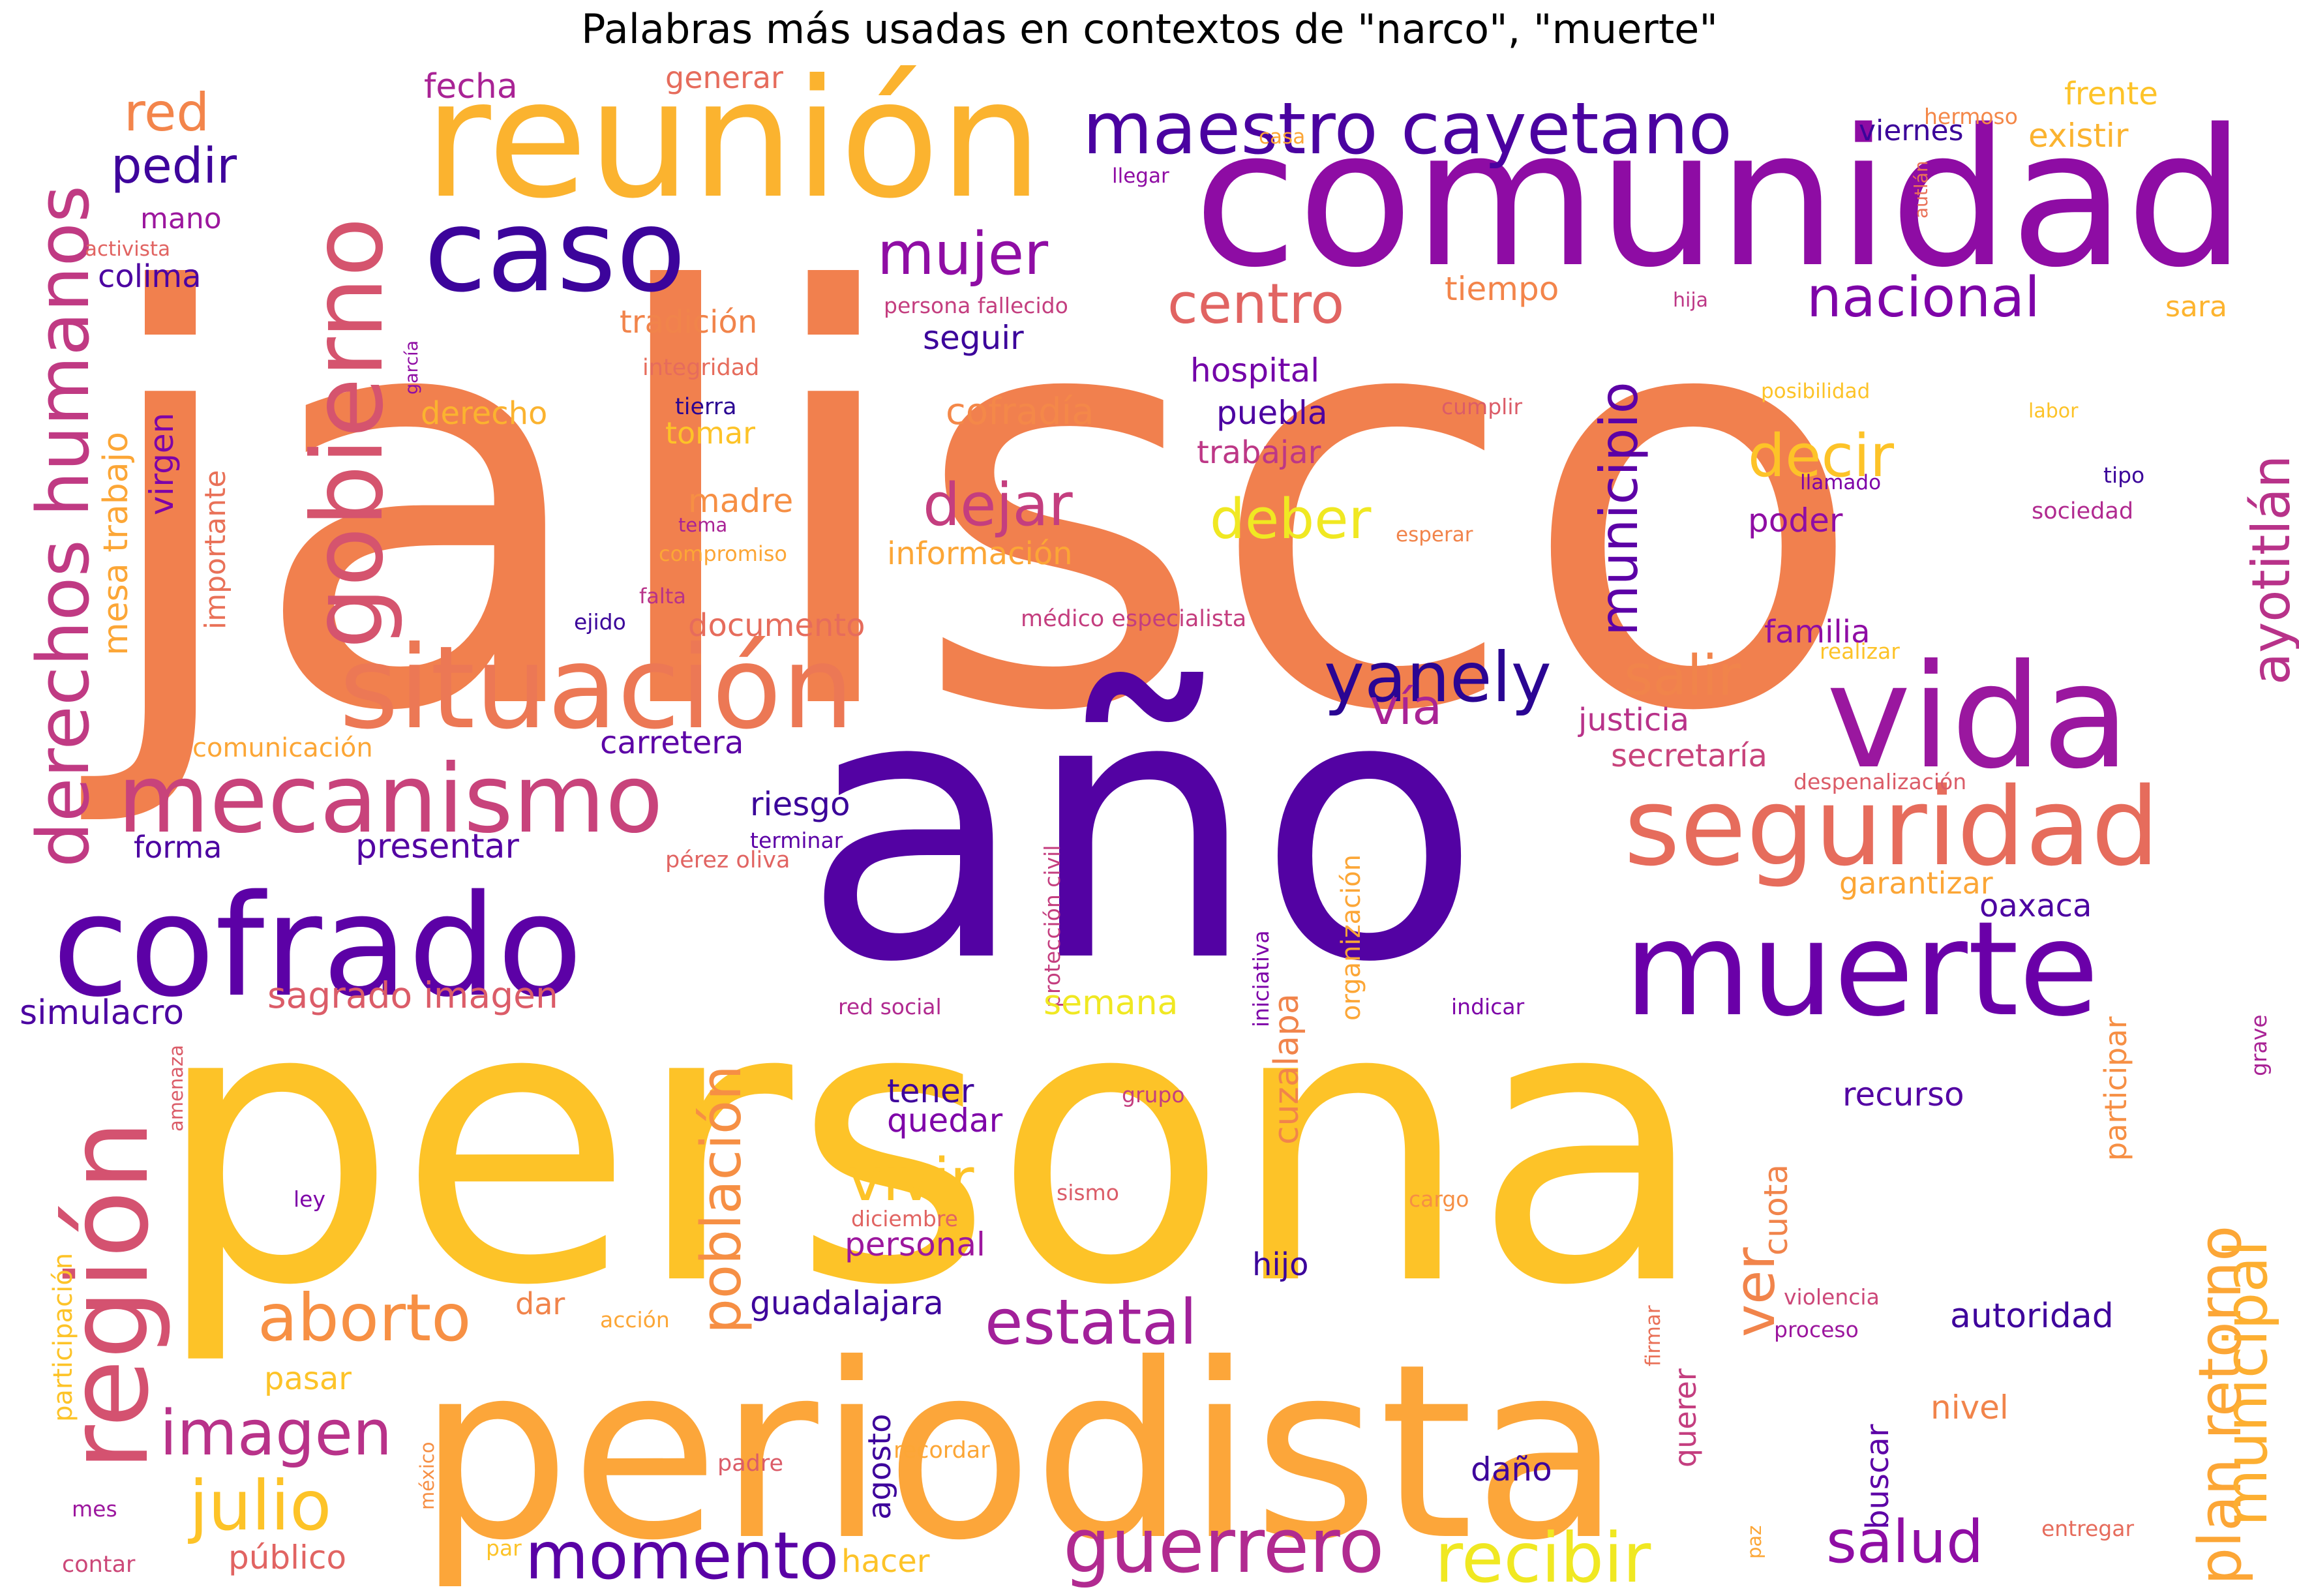  What do you see at coordinates (1619, 509) in the screenshot?
I see `word-municipio: municipio` at bounding box center [1619, 509].